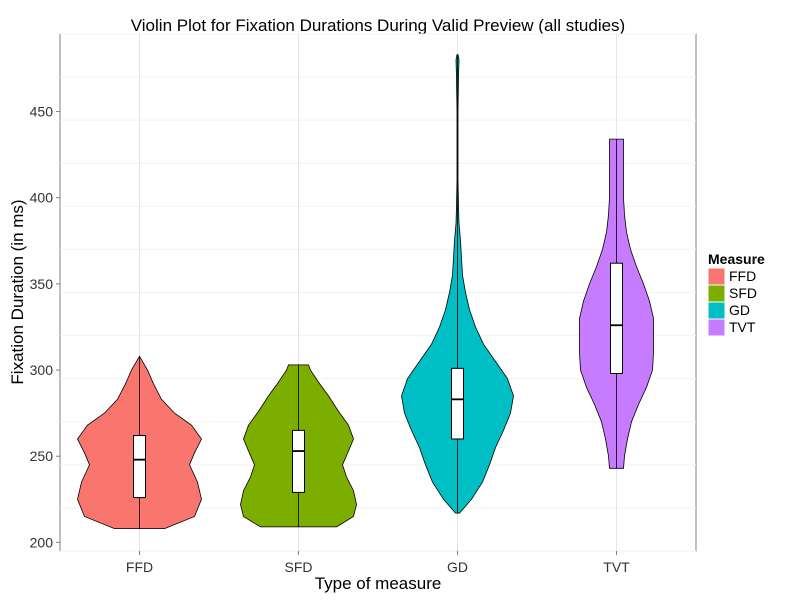 The image size is (800, 600). Describe the element at coordinates (716, 293) in the screenshot. I see `legend-swatch-sfd` at that location.